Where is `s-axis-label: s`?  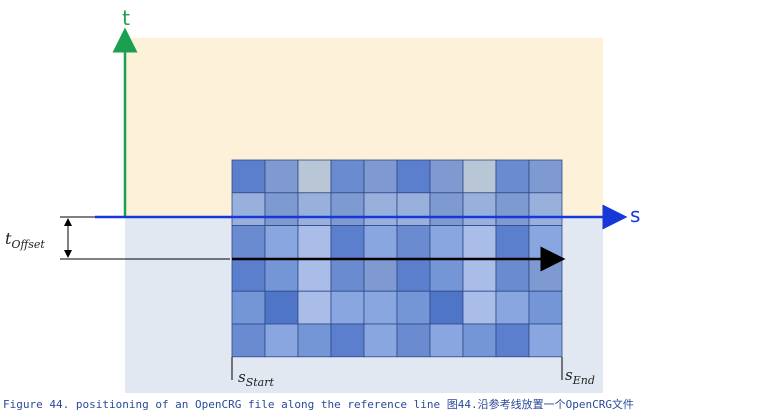 s-axis-label: s is located at coordinates (635, 215).